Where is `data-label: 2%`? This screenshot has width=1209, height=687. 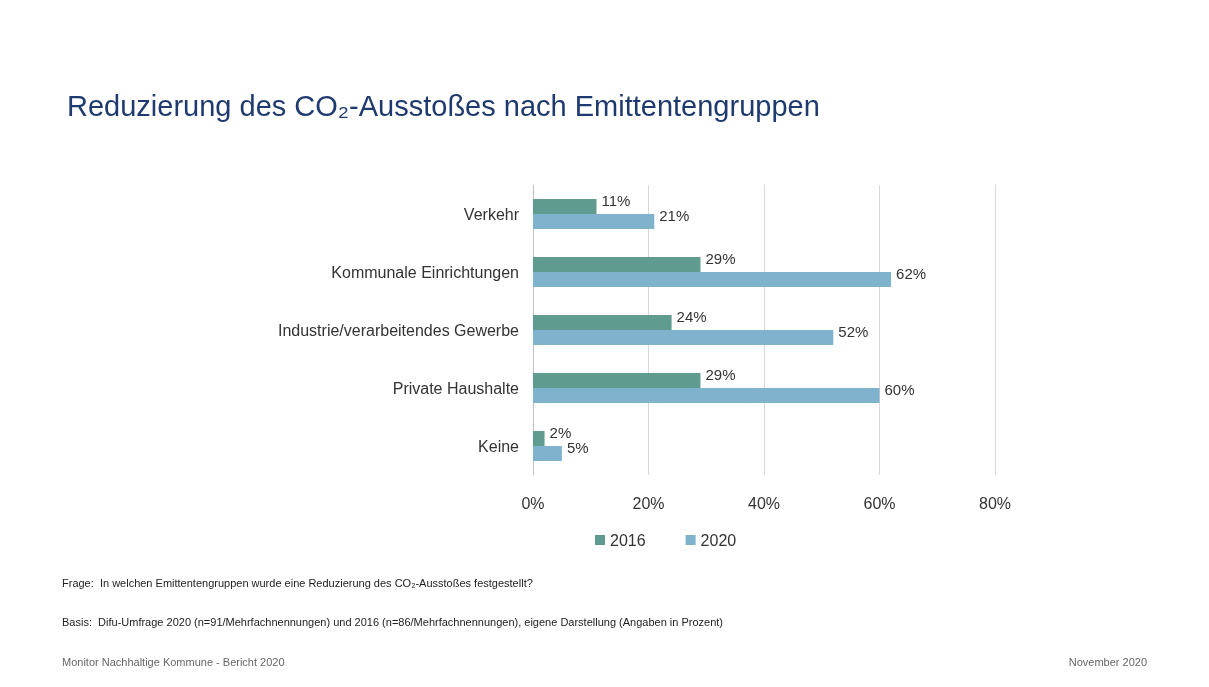
data-label: 2% is located at coordinates (560, 432).